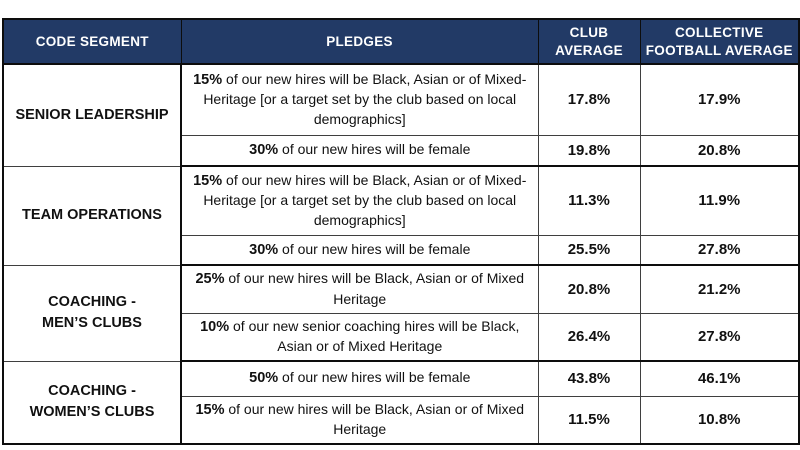  Describe the element at coordinates (589, 420) in the screenshot. I see `club-average-value: 11.5%` at that location.